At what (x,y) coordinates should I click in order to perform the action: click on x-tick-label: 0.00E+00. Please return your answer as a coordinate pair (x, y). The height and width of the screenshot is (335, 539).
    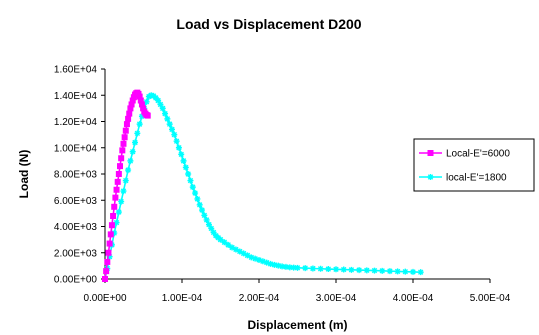
    Looking at the image, I should click on (105, 298).